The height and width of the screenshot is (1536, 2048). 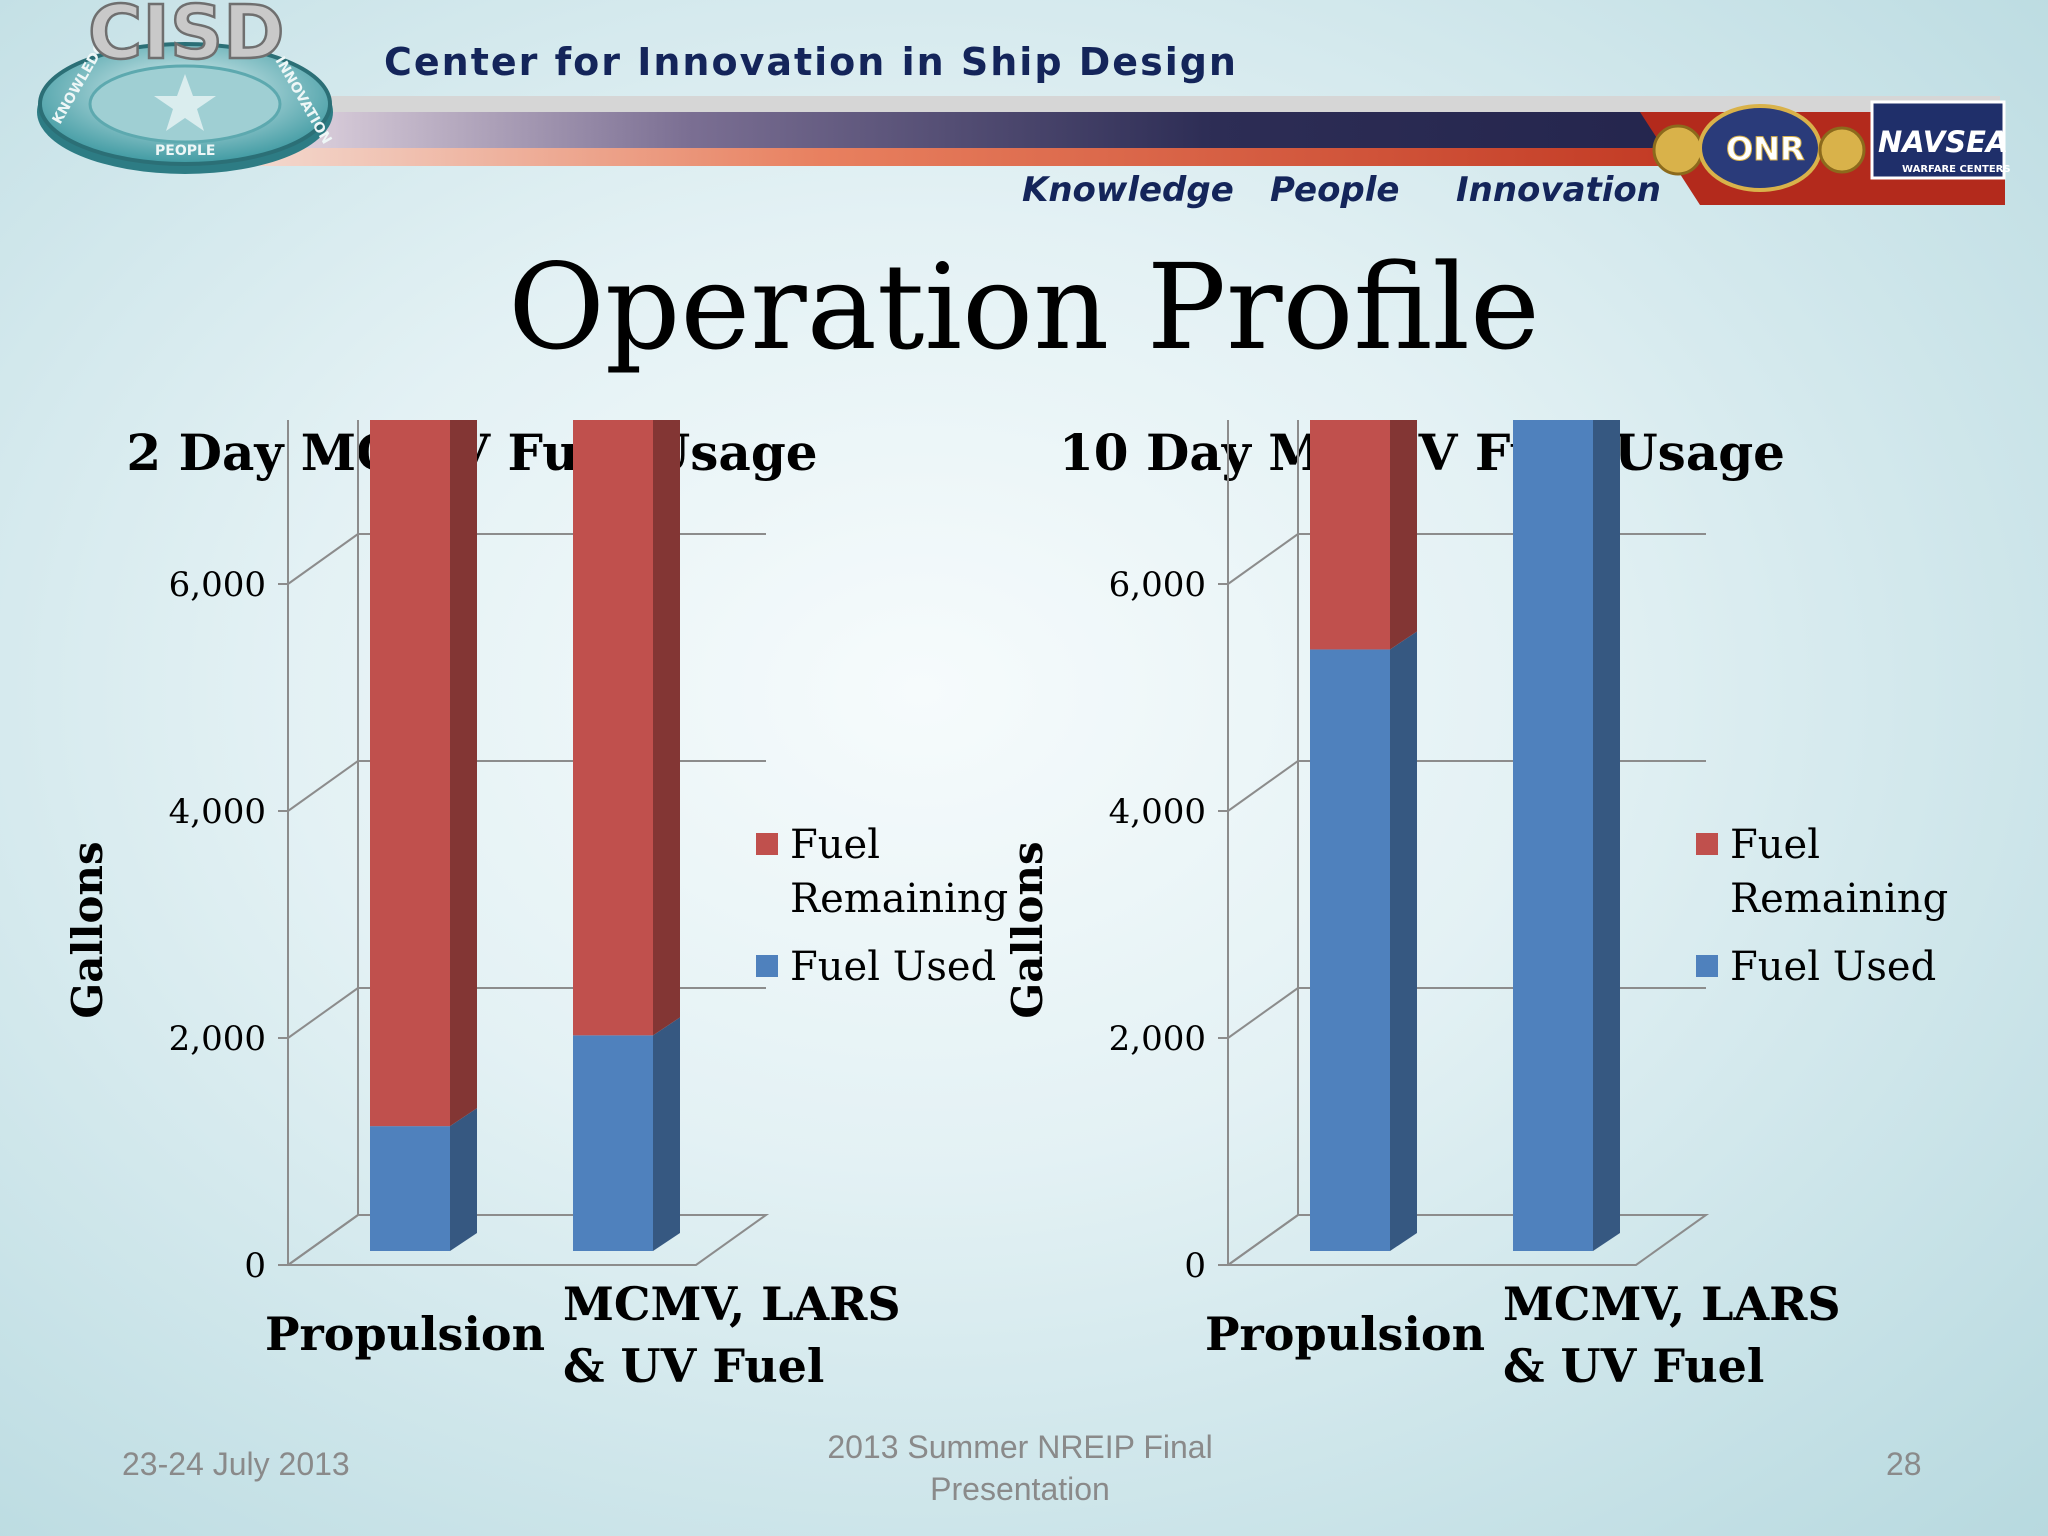 I want to click on cisd-ring-bottom: PEOPLE, so click(x=185, y=151).